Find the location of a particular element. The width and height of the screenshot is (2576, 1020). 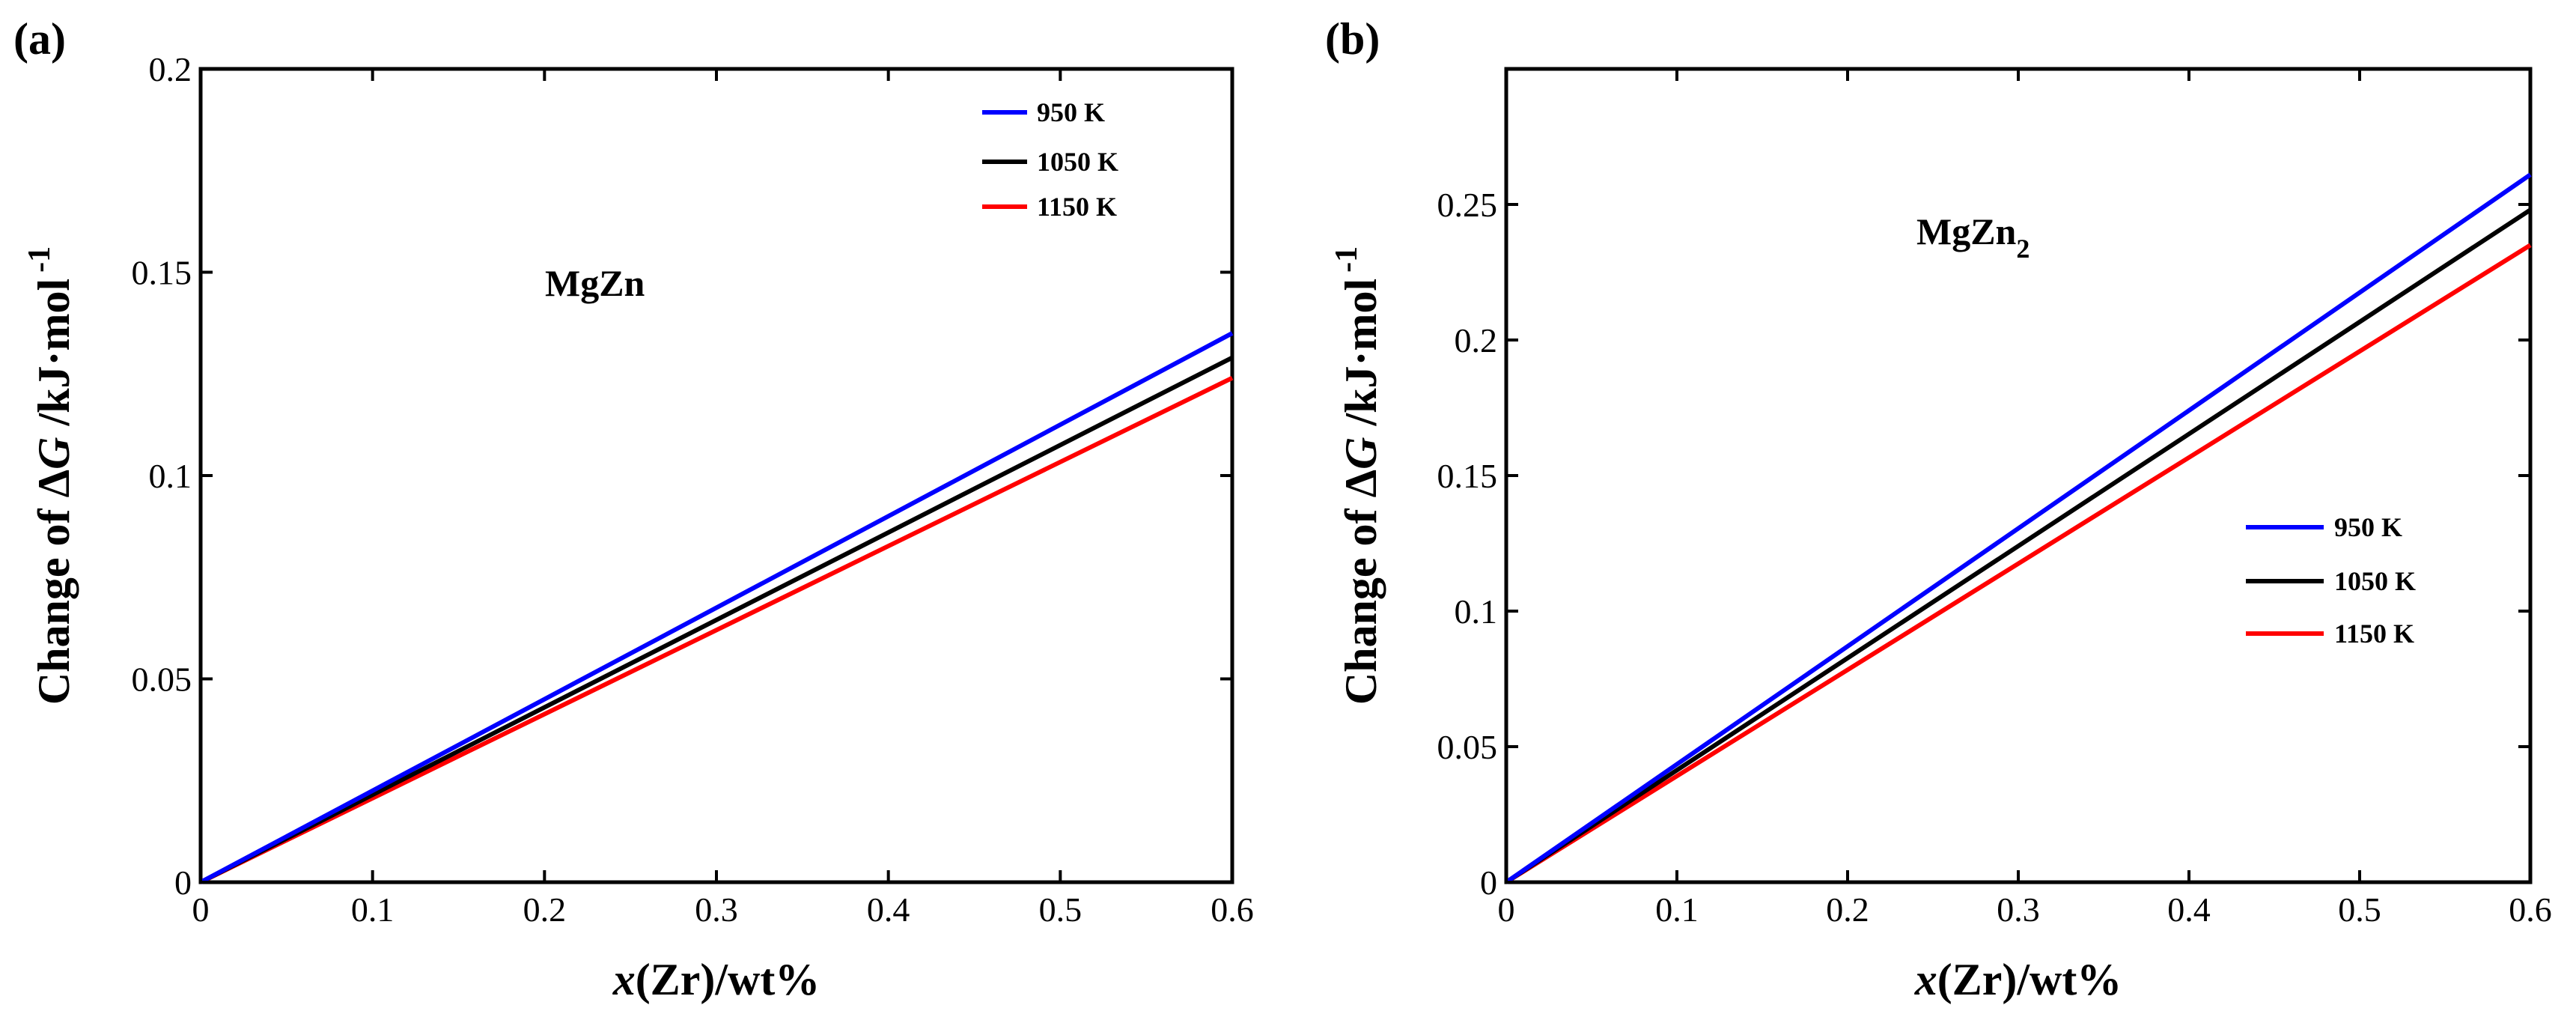

compound-annotation: MgZn2 is located at coordinates (1973, 237).